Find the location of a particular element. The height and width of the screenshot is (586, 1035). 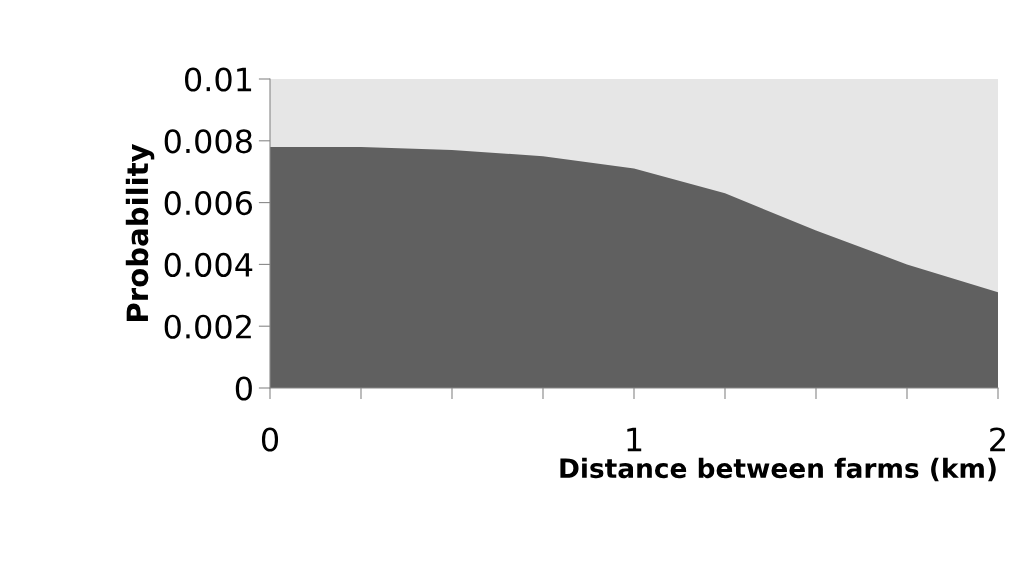

x-tick-label: 0 is located at coordinates (270, 439).